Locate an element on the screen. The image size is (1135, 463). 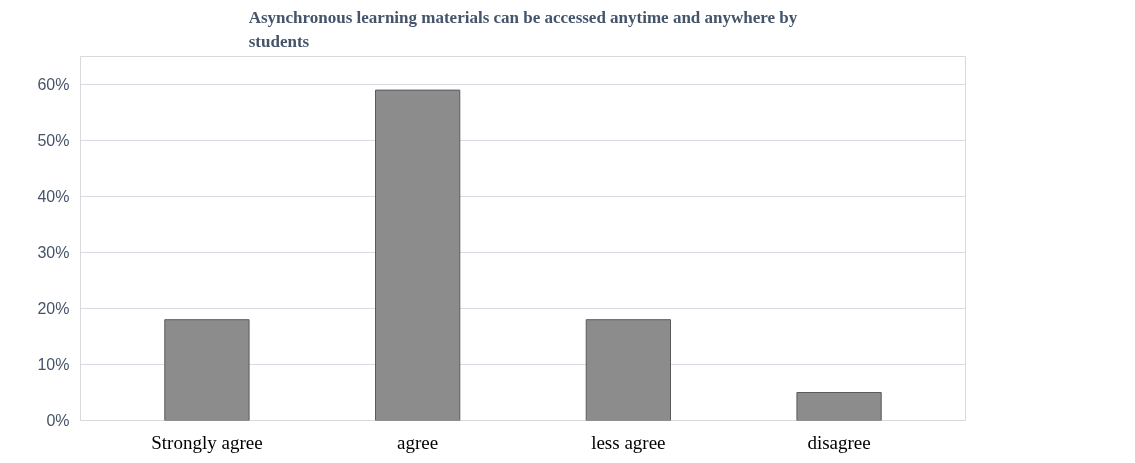
x-tick-label: Strongly agree is located at coordinates (207, 442).